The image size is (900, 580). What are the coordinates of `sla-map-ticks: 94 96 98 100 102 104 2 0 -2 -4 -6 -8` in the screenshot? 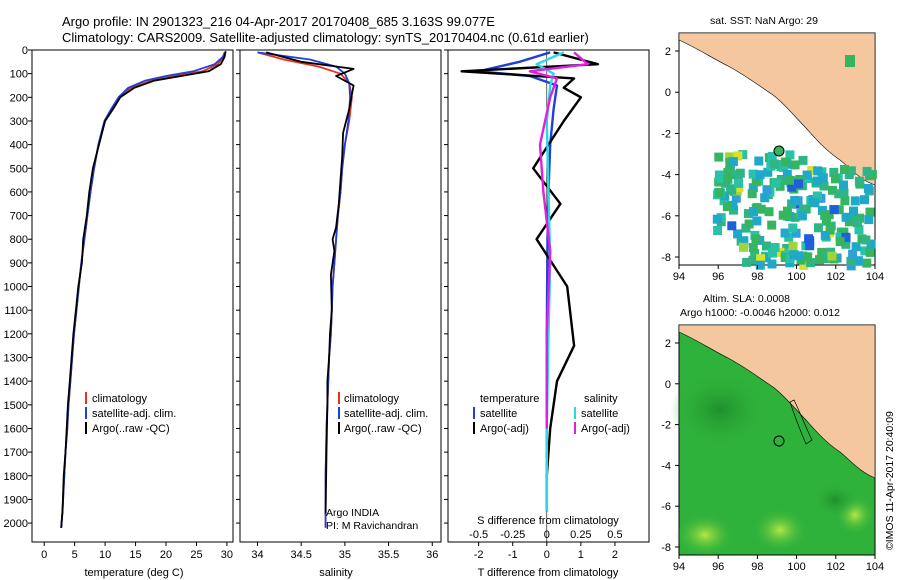 It's located at (772, 455).